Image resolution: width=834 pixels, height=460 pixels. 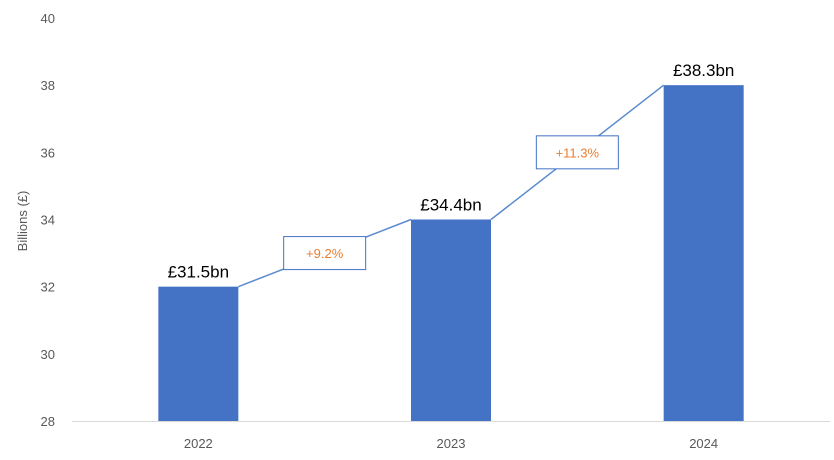 What do you see at coordinates (48, 18) in the screenshot?
I see `y-tick-label: 40` at bounding box center [48, 18].